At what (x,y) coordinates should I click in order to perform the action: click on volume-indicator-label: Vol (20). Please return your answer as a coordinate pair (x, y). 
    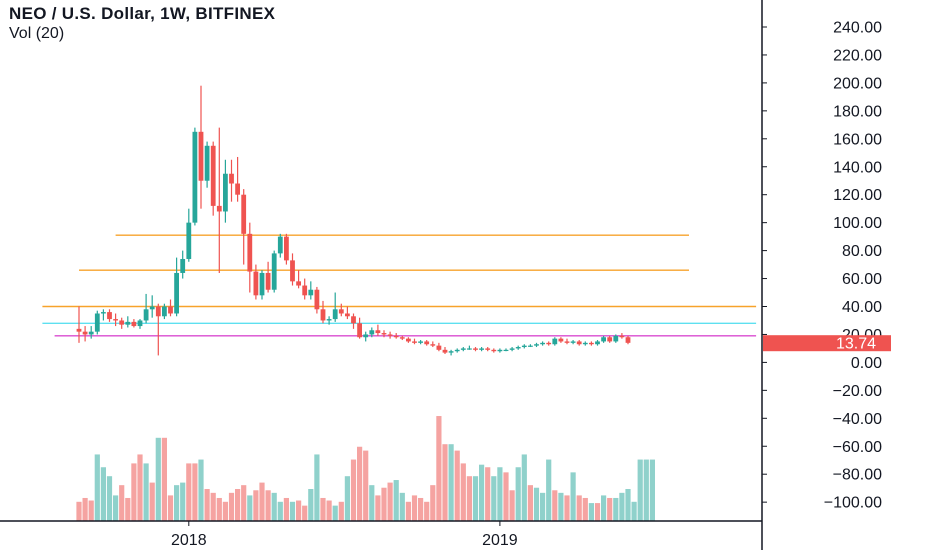
    Looking at the image, I should click on (37, 33).